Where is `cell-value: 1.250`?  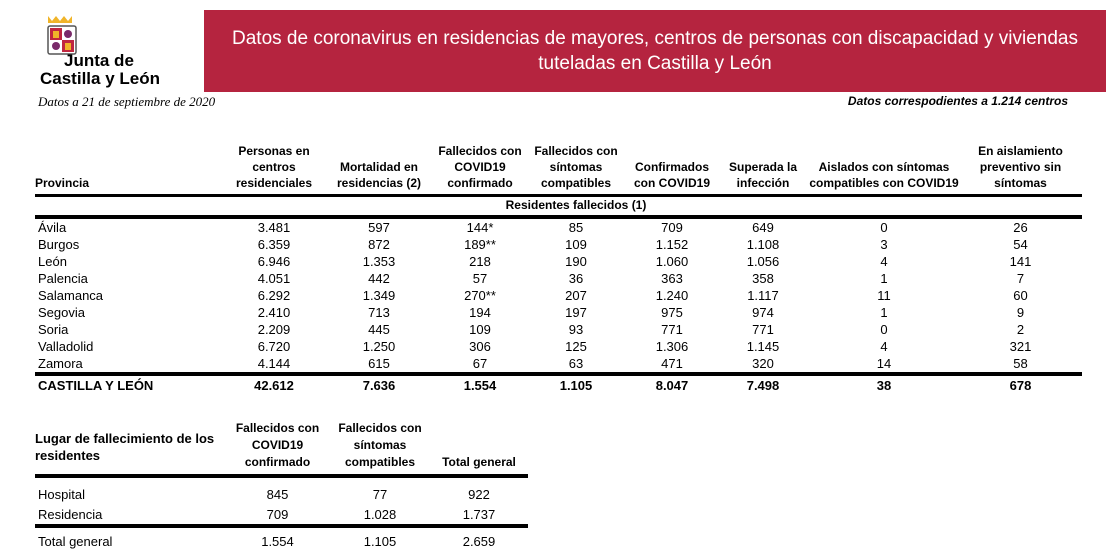
cell-value: 1.250 is located at coordinates (379, 346).